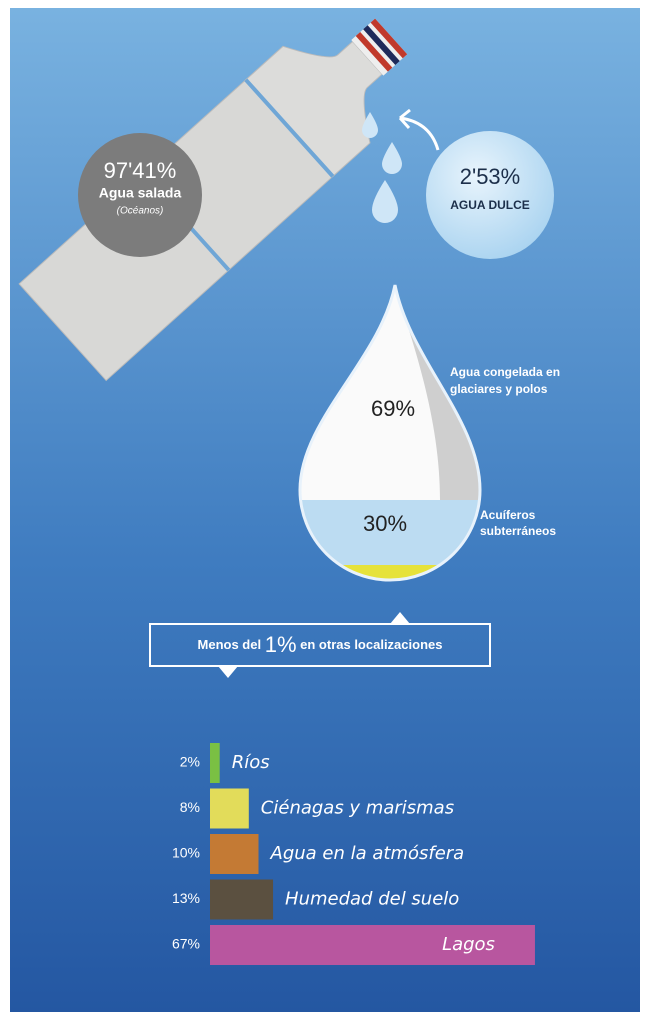 The width and height of the screenshot is (650, 1021). Describe the element at coordinates (186, 944) in the screenshot. I see `value-label: 67%` at that location.